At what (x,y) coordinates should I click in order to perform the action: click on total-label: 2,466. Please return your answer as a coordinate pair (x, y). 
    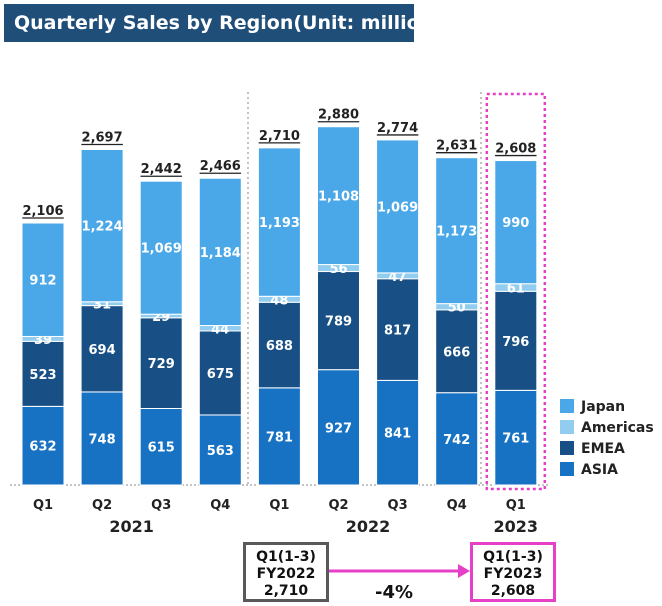
    Looking at the image, I should click on (220, 166).